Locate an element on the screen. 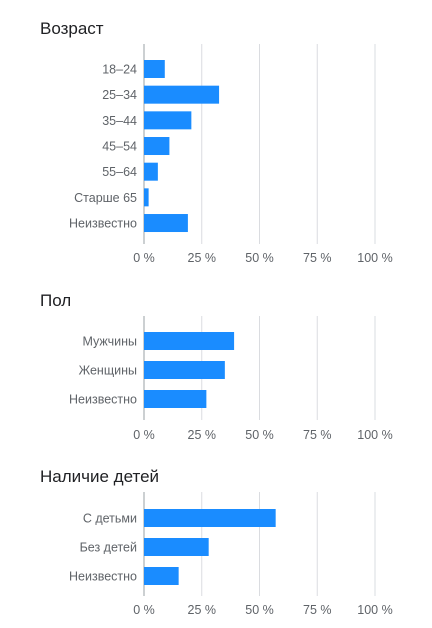 The image size is (432, 628). age-x-tick-label: 0 % is located at coordinates (144, 258).